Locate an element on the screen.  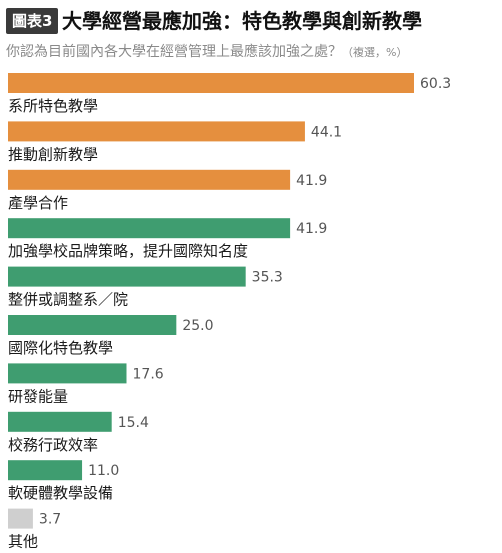
value-label: 3.7 is located at coordinates (50, 520).